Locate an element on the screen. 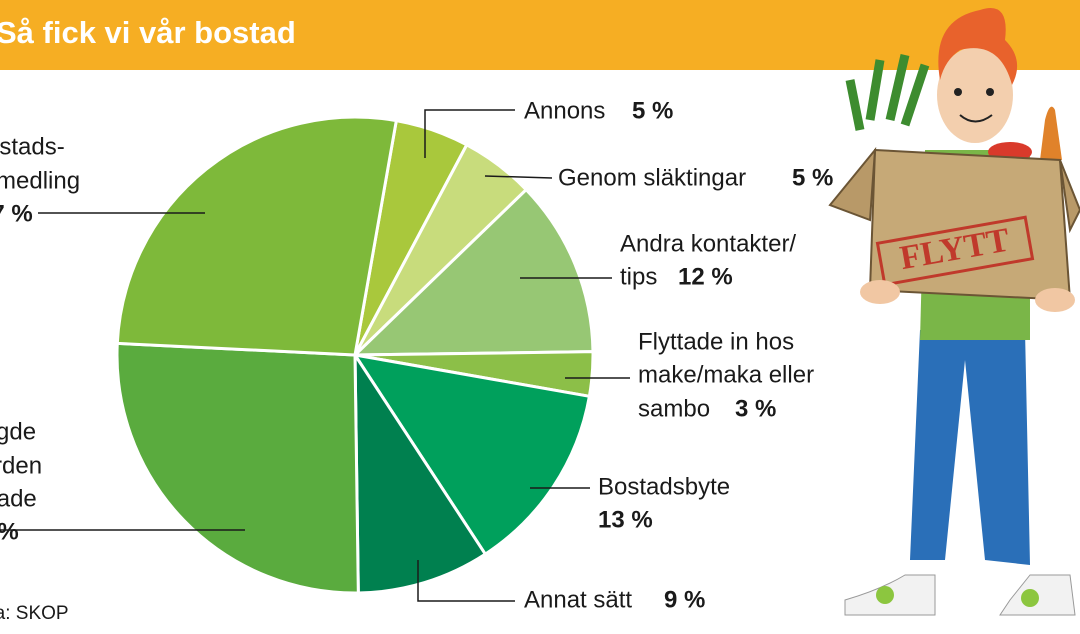  slice-label: Annons is located at coordinates (564, 110).